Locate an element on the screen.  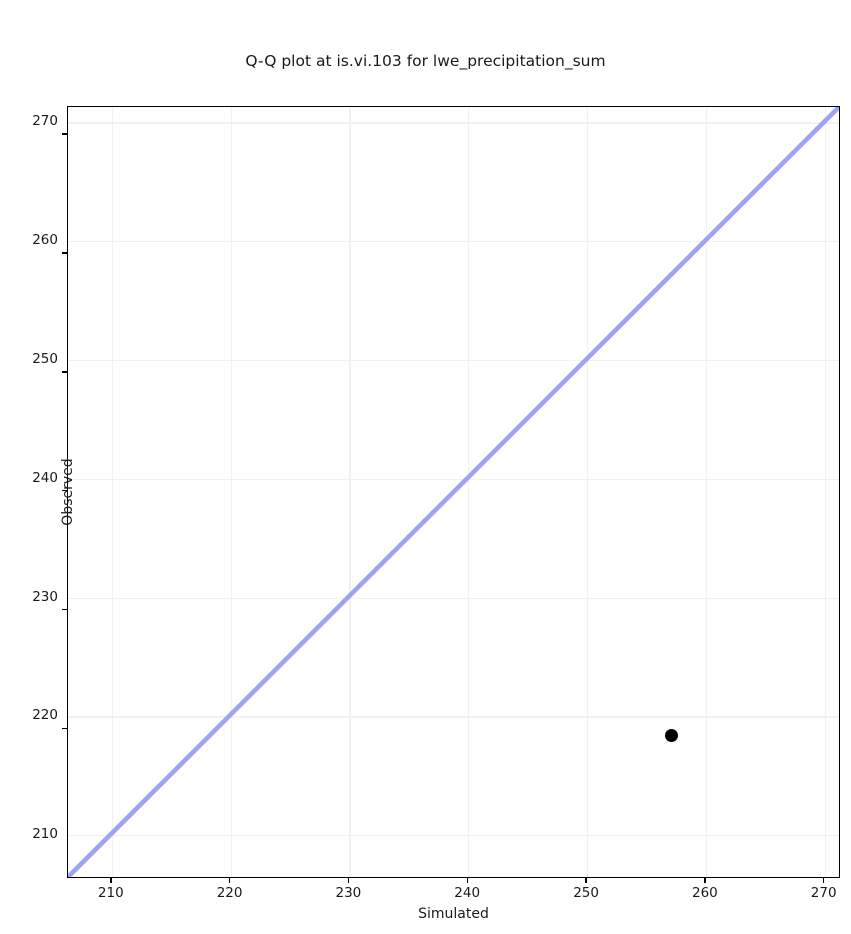
x-axis-tick-label: 210 is located at coordinates (110, 893).